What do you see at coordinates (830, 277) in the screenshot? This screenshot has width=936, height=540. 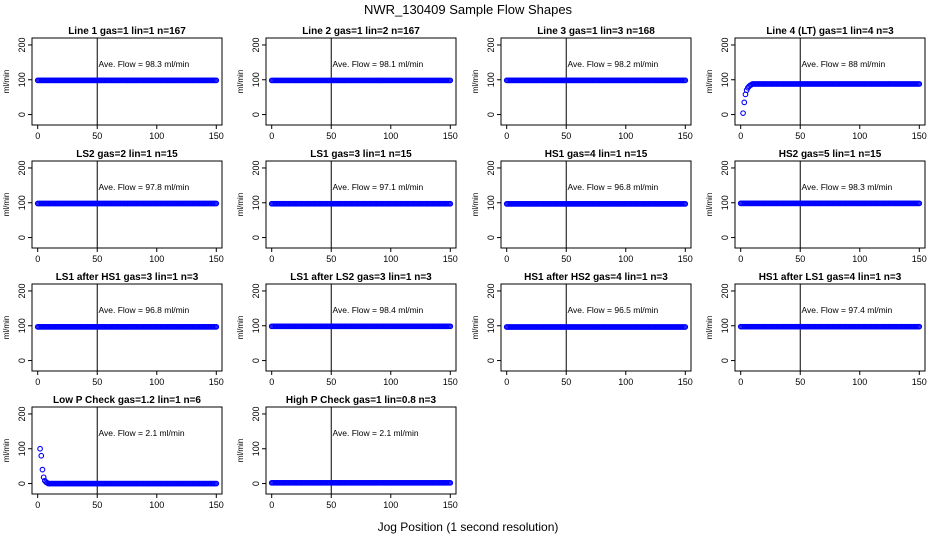 I see `panel-title: HS1 after LS1 gas=4 lin=1 n=3` at bounding box center [830, 277].